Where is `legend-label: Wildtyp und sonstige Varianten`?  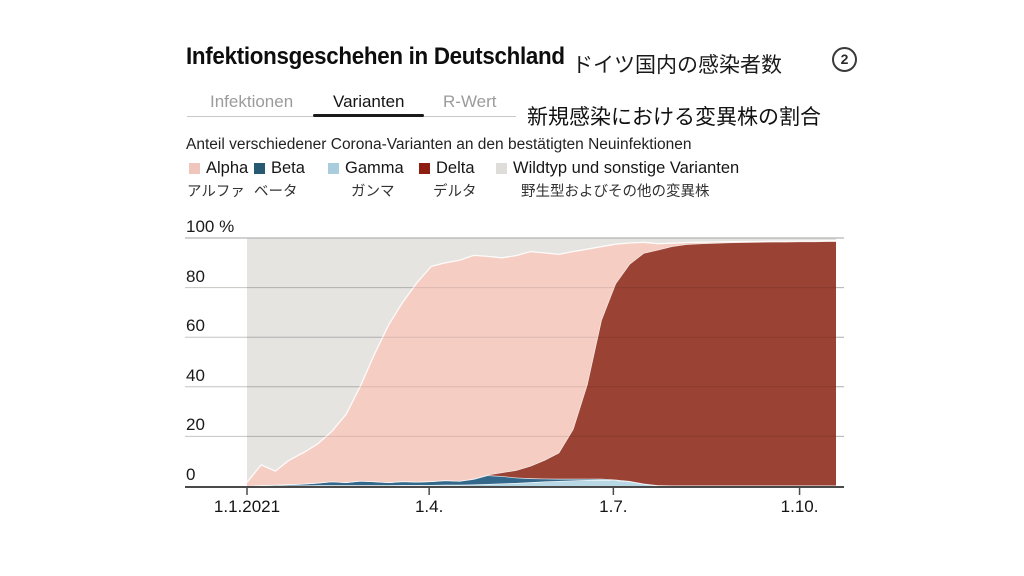 legend-label: Wildtyp und sonstige Varianten is located at coordinates (626, 168).